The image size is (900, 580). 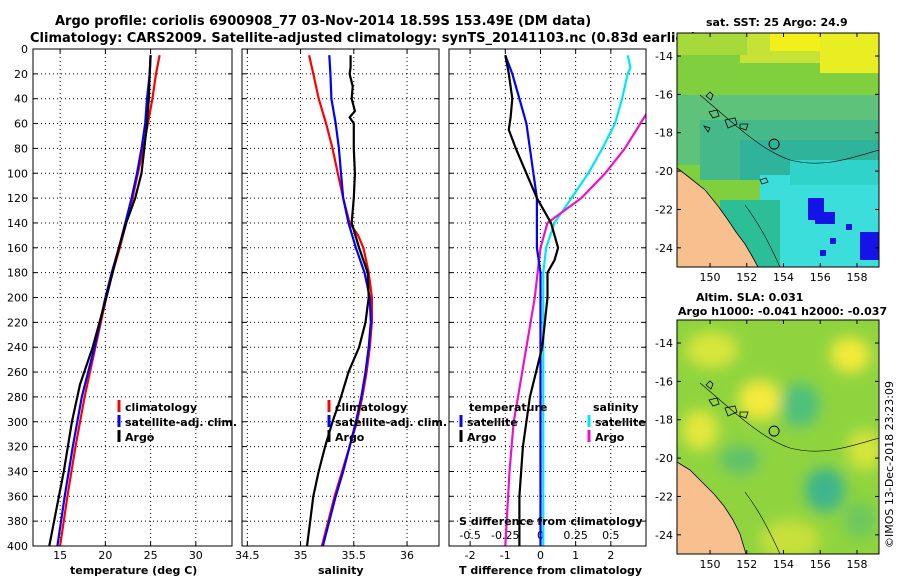 What do you see at coordinates (505, 555) in the screenshot?
I see `x-tick-label: -1` at bounding box center [505, 555].